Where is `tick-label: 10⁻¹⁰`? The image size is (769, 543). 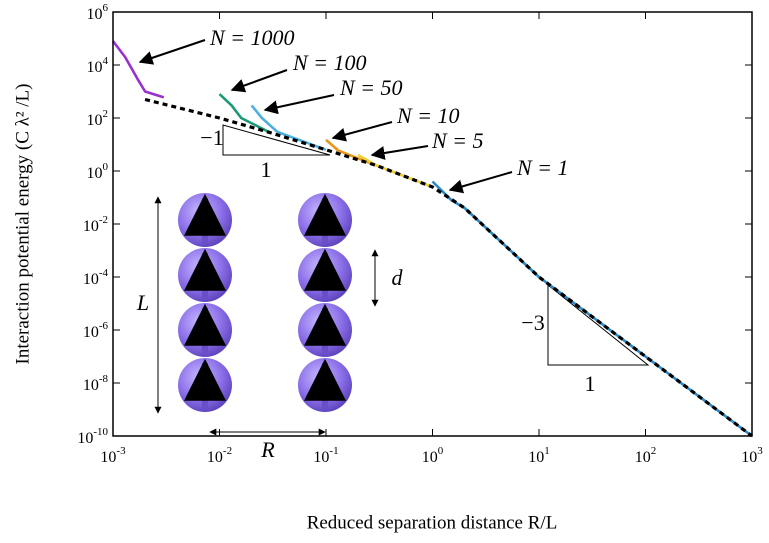 tick-label: 10⁻¹⁰ is located at coordinates (92, 436).